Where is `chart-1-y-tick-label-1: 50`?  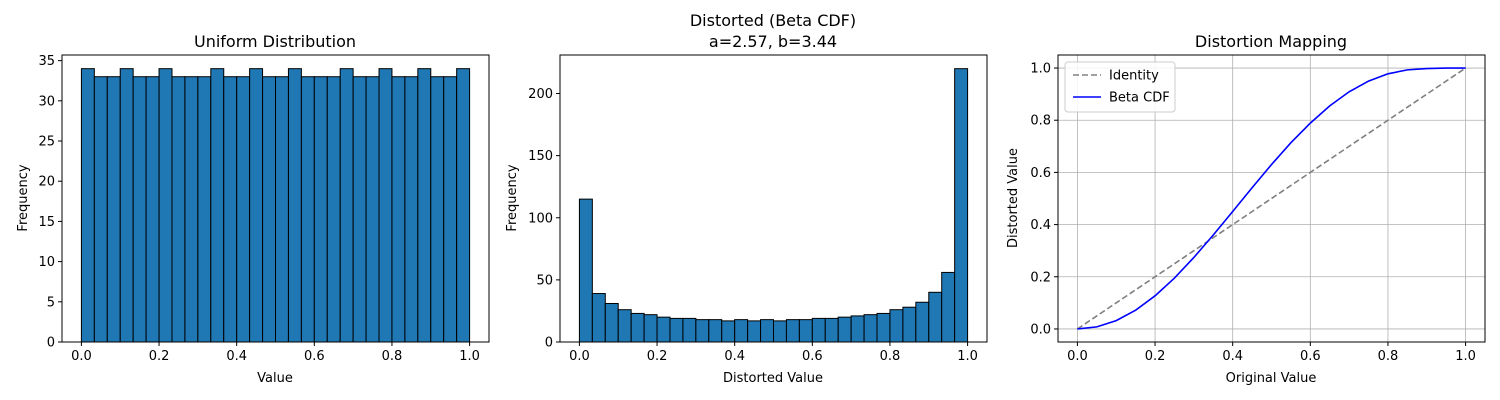 chart-1-y-tick-label-1: 50 is located at coordinates (544, 280).